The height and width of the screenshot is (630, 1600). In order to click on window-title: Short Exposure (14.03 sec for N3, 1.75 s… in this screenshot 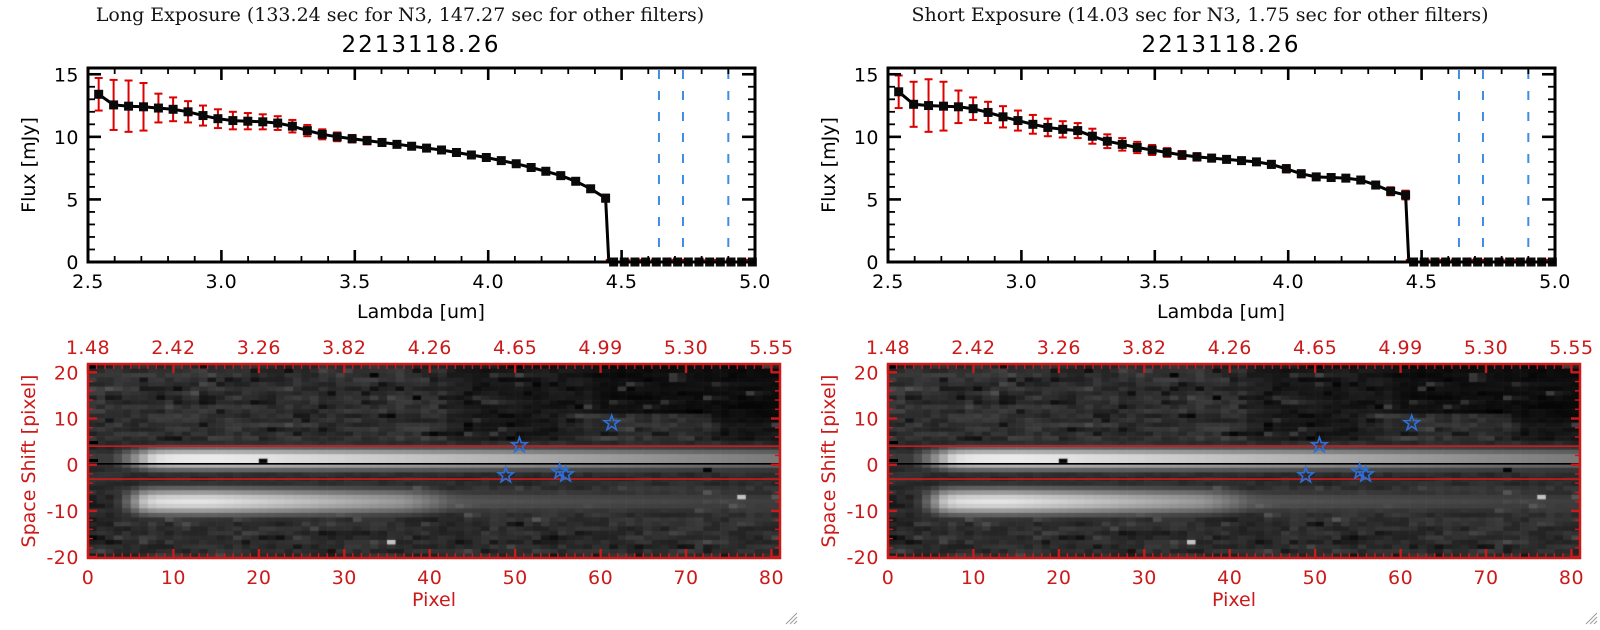, I will do `click(1200, 15)`.